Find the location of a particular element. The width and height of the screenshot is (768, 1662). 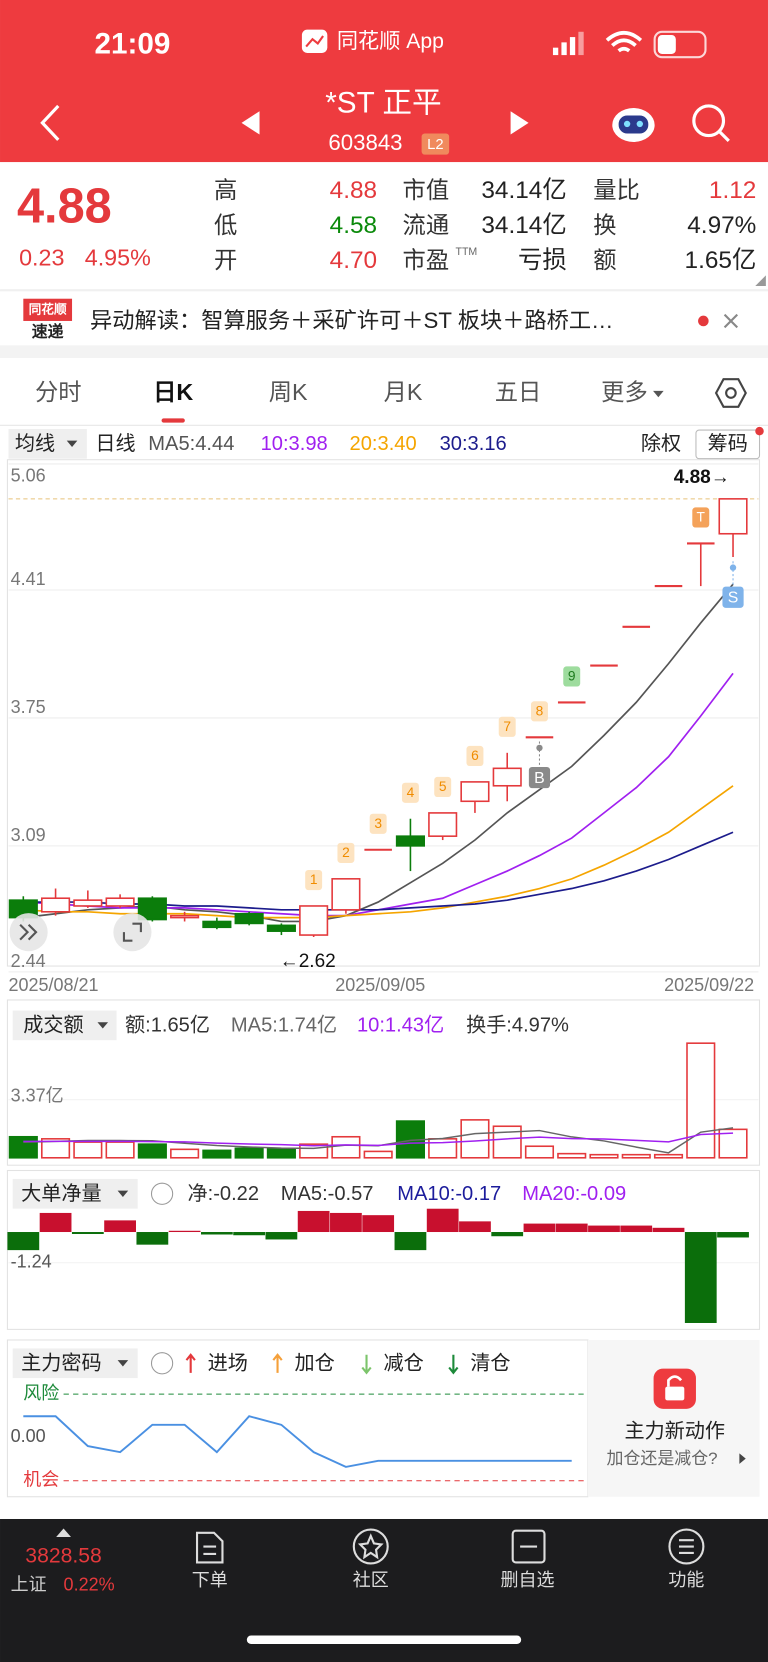

footer-item: 下单 is located at coordinates (210, 1580).